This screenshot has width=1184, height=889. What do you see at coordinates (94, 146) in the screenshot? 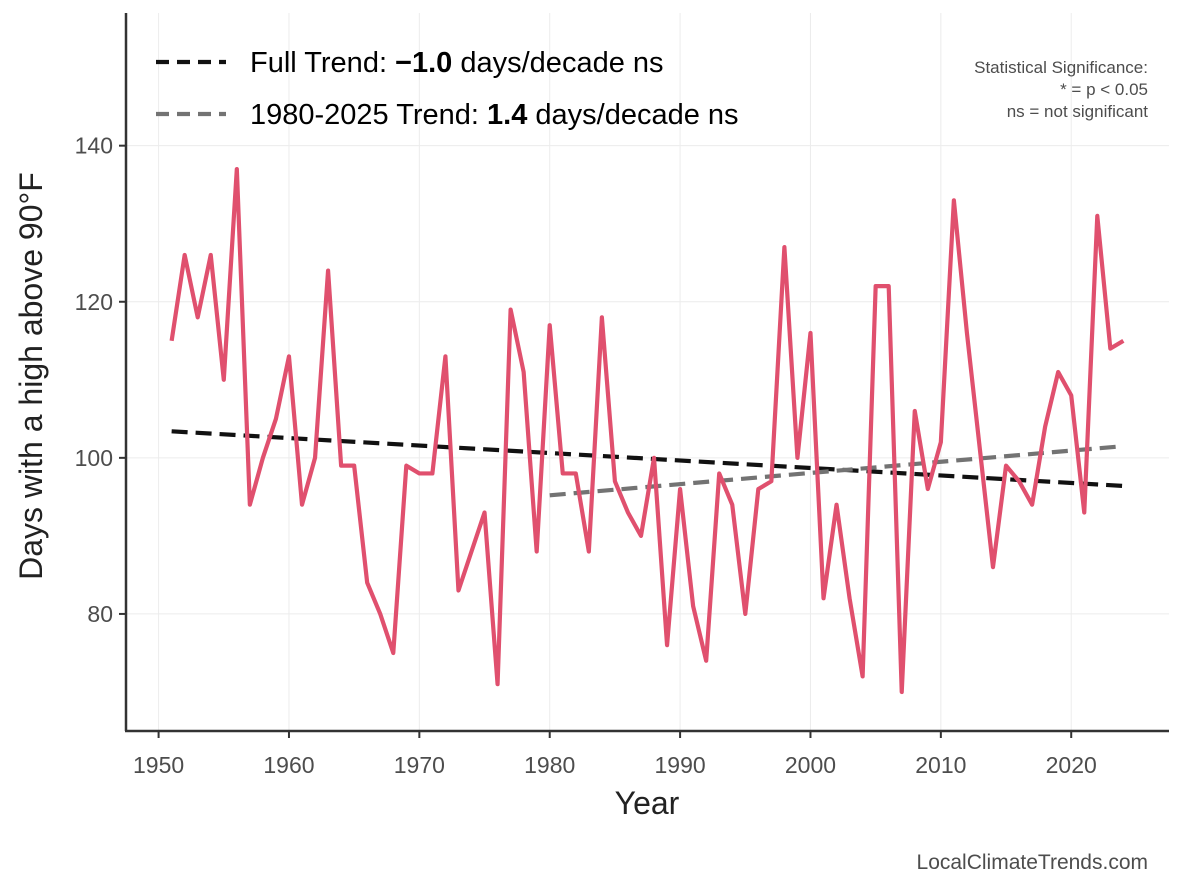
I see `y-tick-label: 140` at bounding box center [94, 146].